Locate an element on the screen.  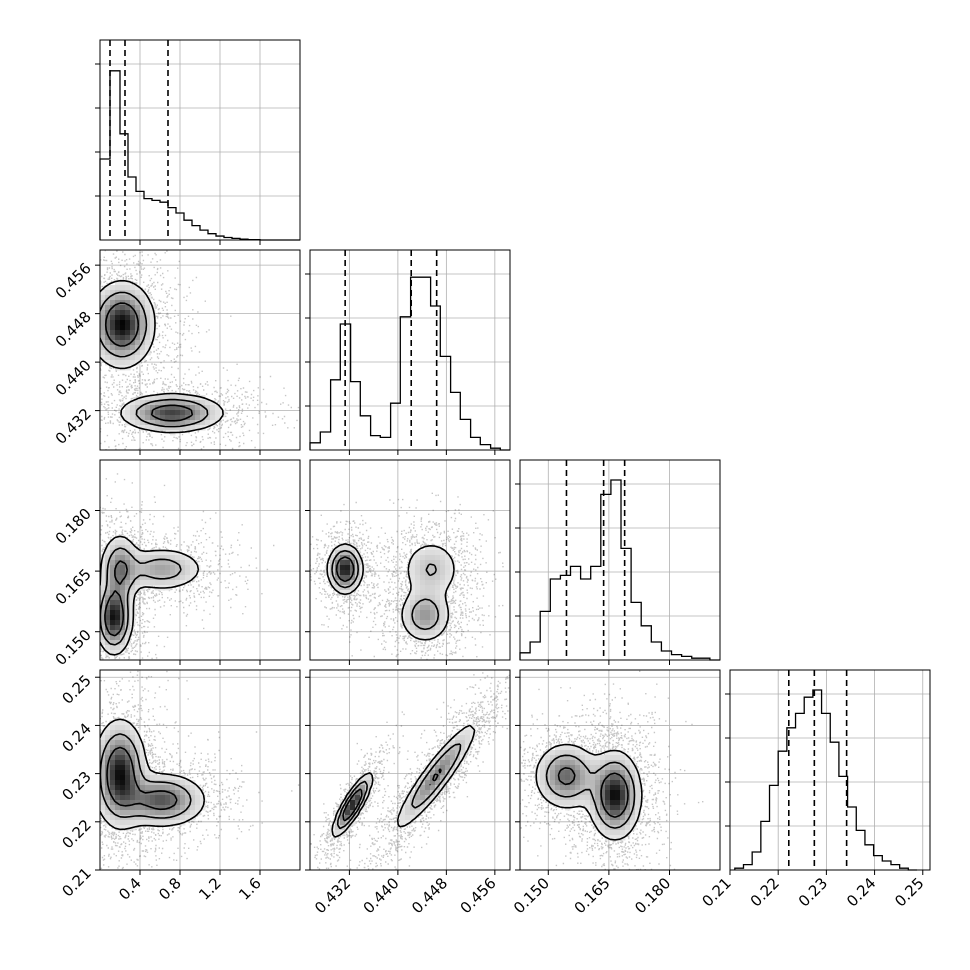
x-tick-label: 0.25 is located at coordinates (909, 892).